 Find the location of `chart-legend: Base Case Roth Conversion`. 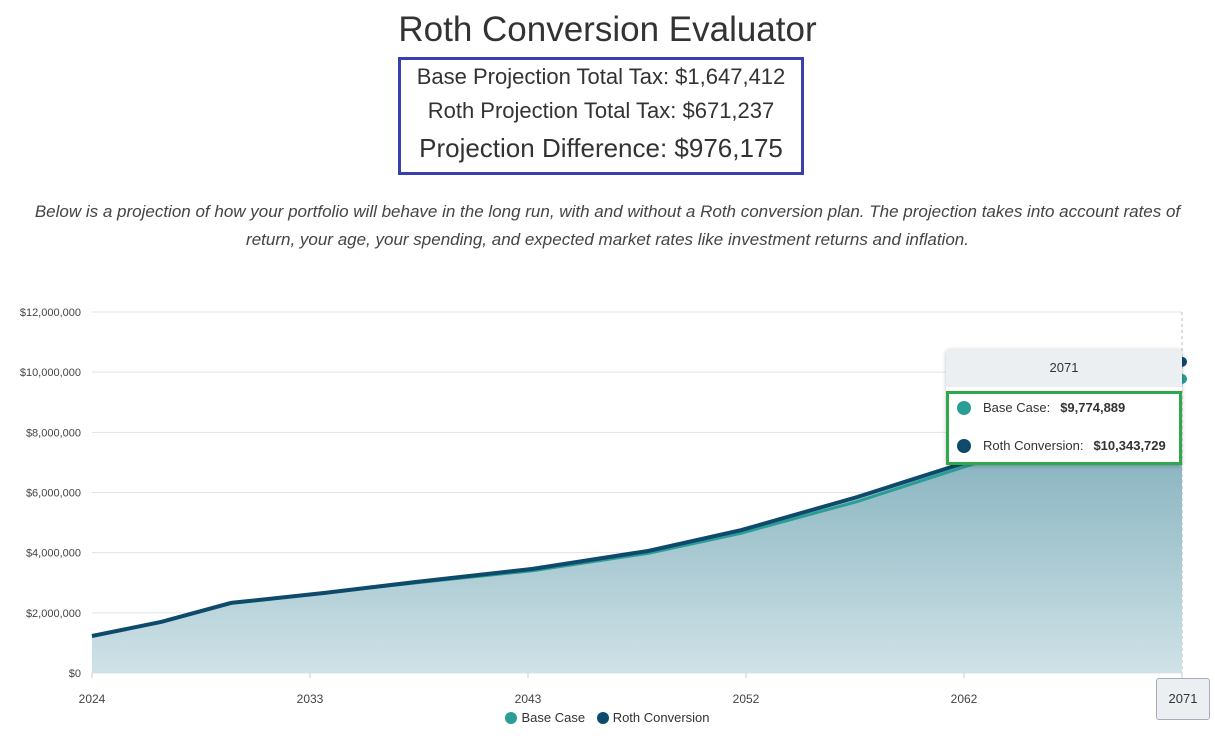

chart-legend: Base Case Roth Conversion is located at coordinates (607, 718).